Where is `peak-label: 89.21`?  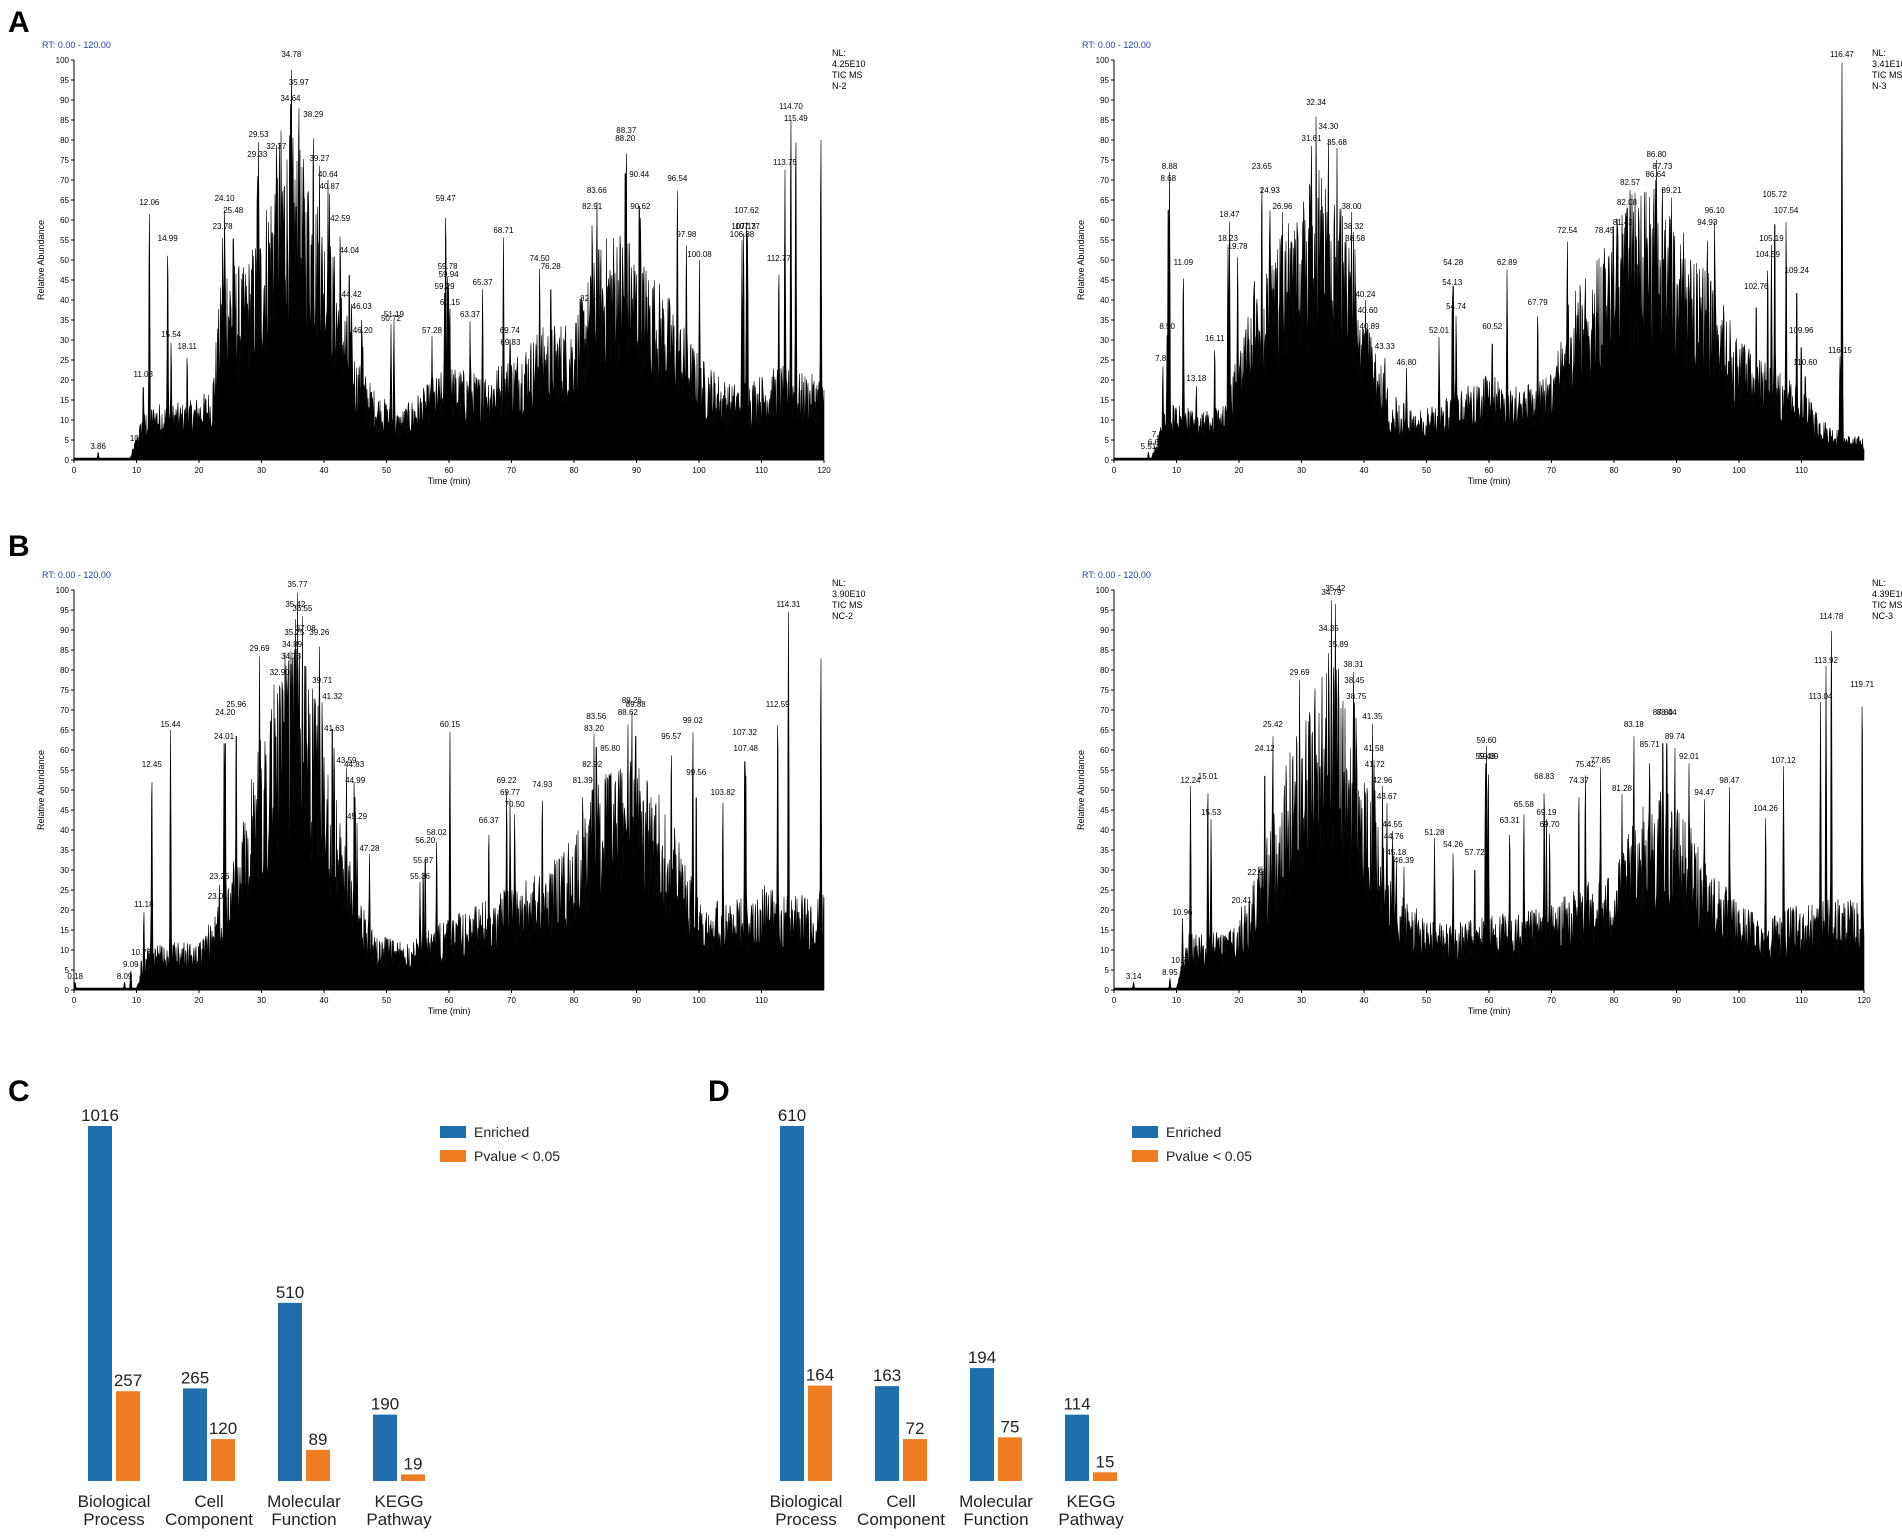
peak-label: 89.21 is located at coordinates (1672, 190).